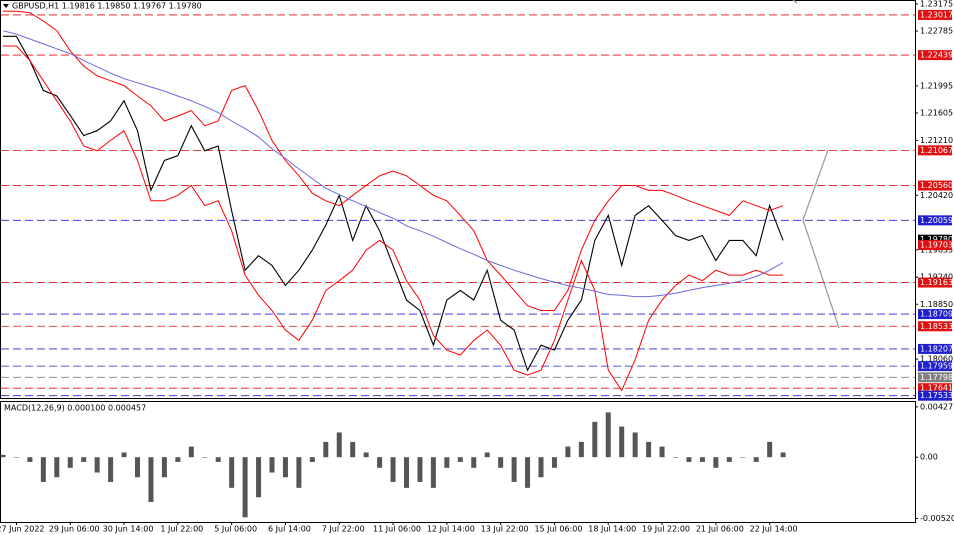  Describe the element at coordinates (929, 457) in the screenshot. I see `y-tick-label: 0.00` at that location.